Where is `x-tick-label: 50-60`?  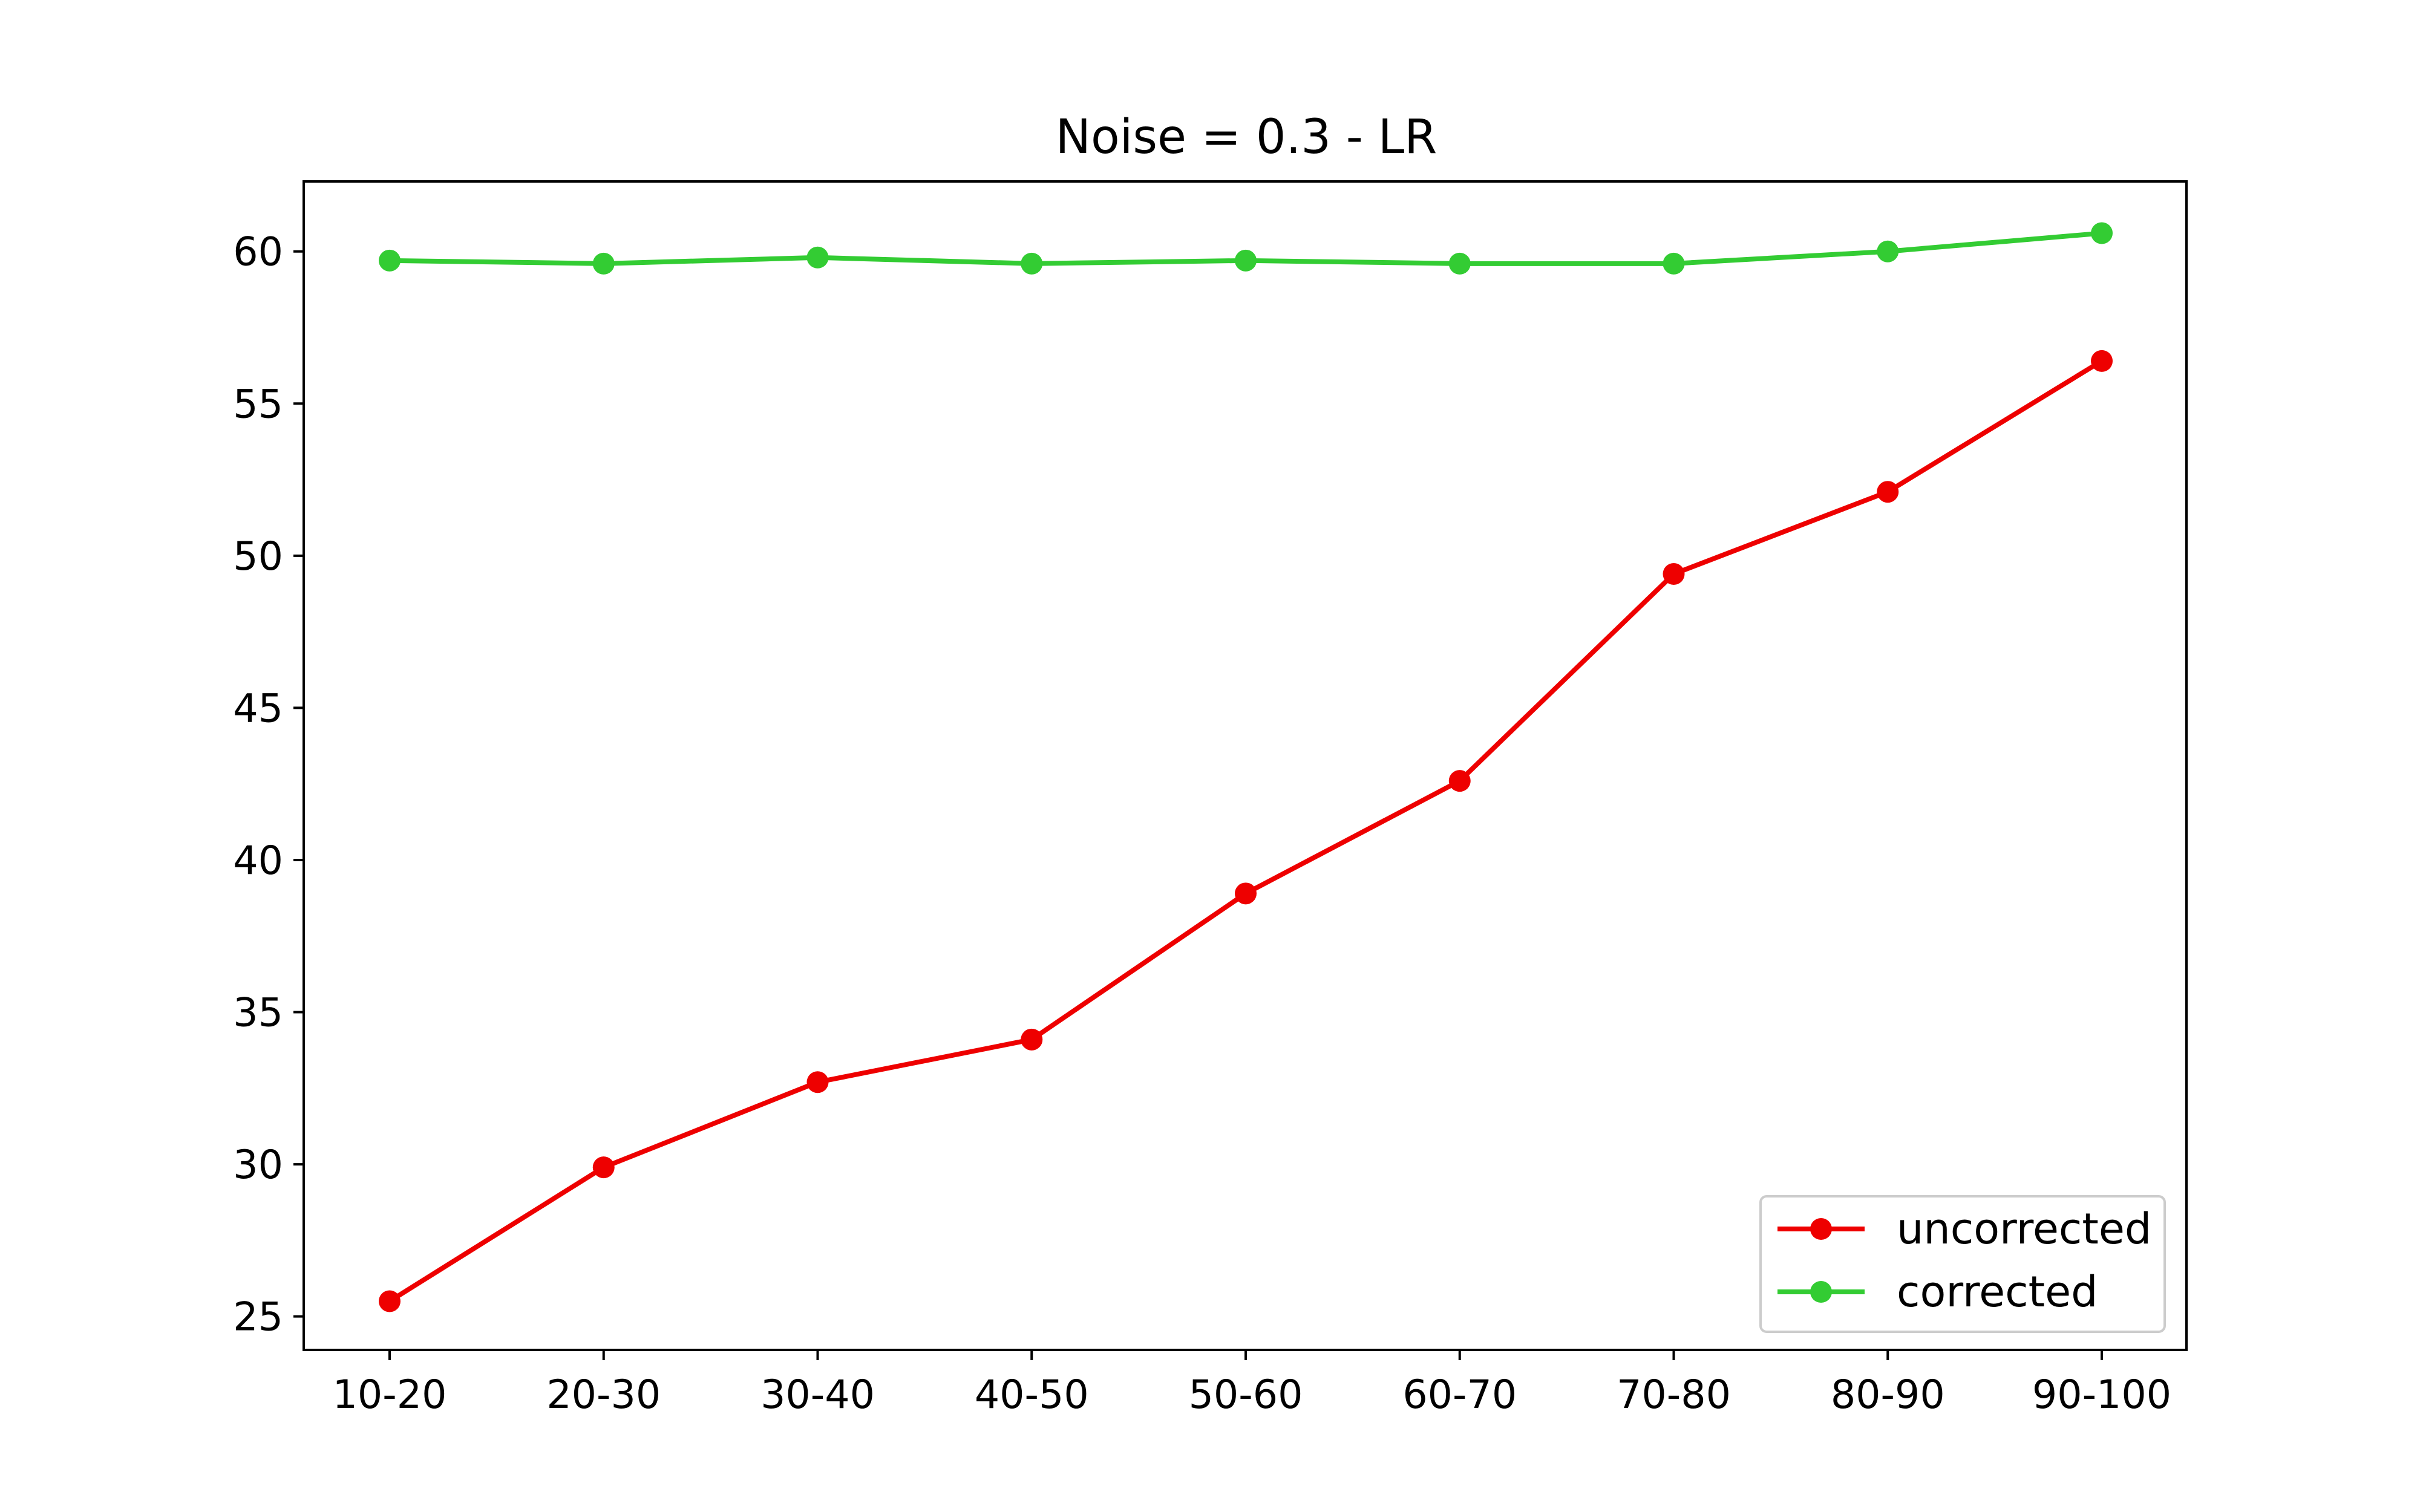
x-tick-label: 50-60 is located at coordinates (1246, 1395).